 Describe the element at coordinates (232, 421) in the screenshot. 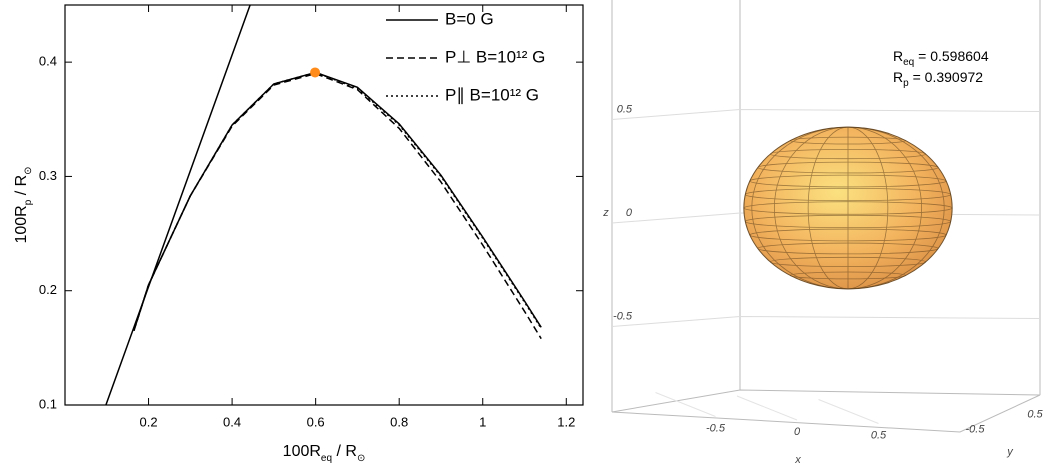

I see `x-tick-label: 0.4` at that location.